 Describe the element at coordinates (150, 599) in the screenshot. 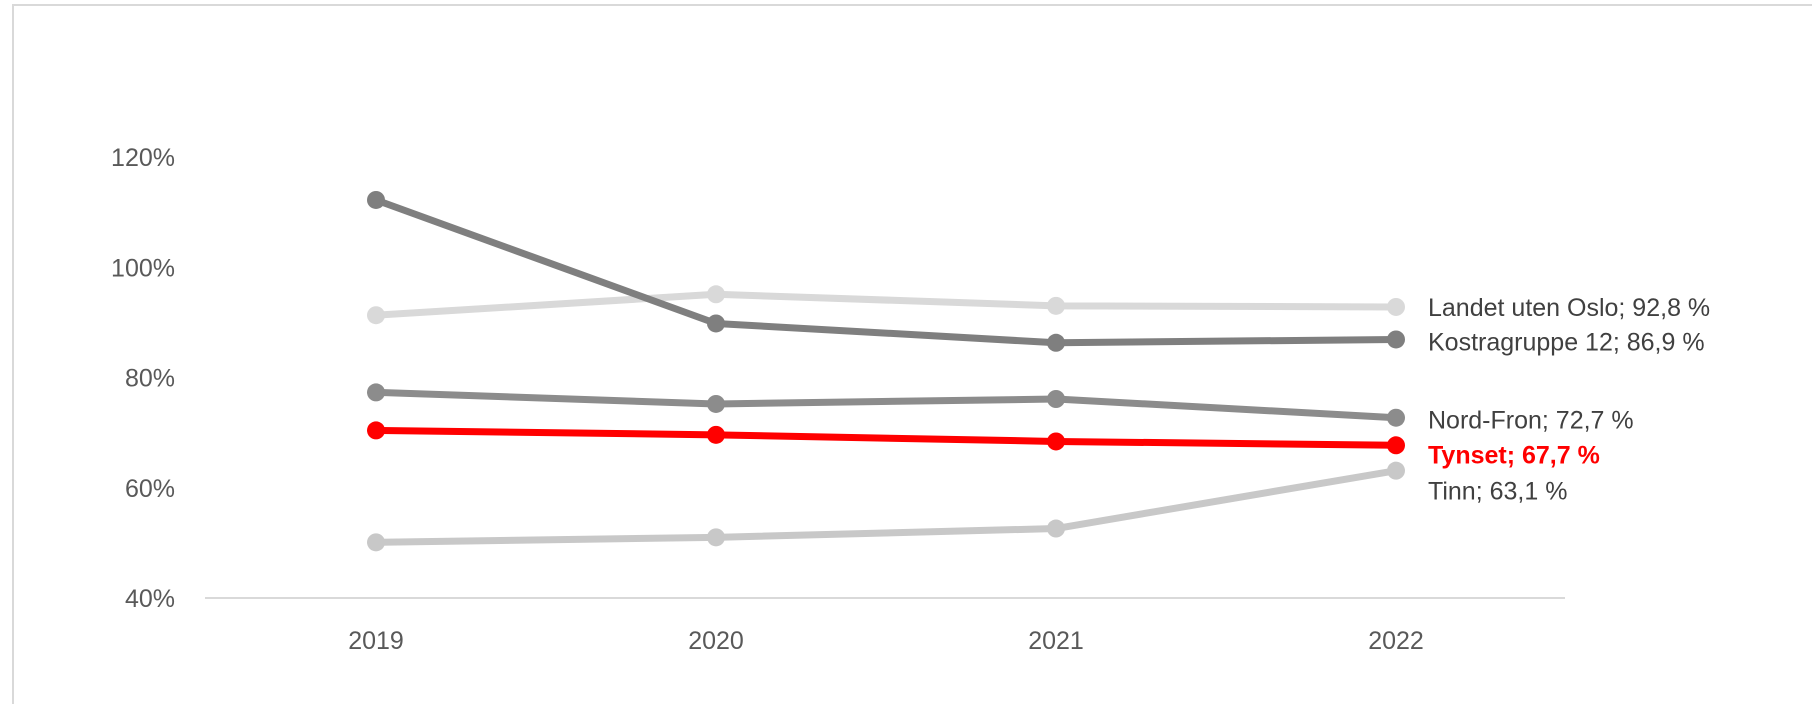

I see `y-tick-label: 40%` at that location.